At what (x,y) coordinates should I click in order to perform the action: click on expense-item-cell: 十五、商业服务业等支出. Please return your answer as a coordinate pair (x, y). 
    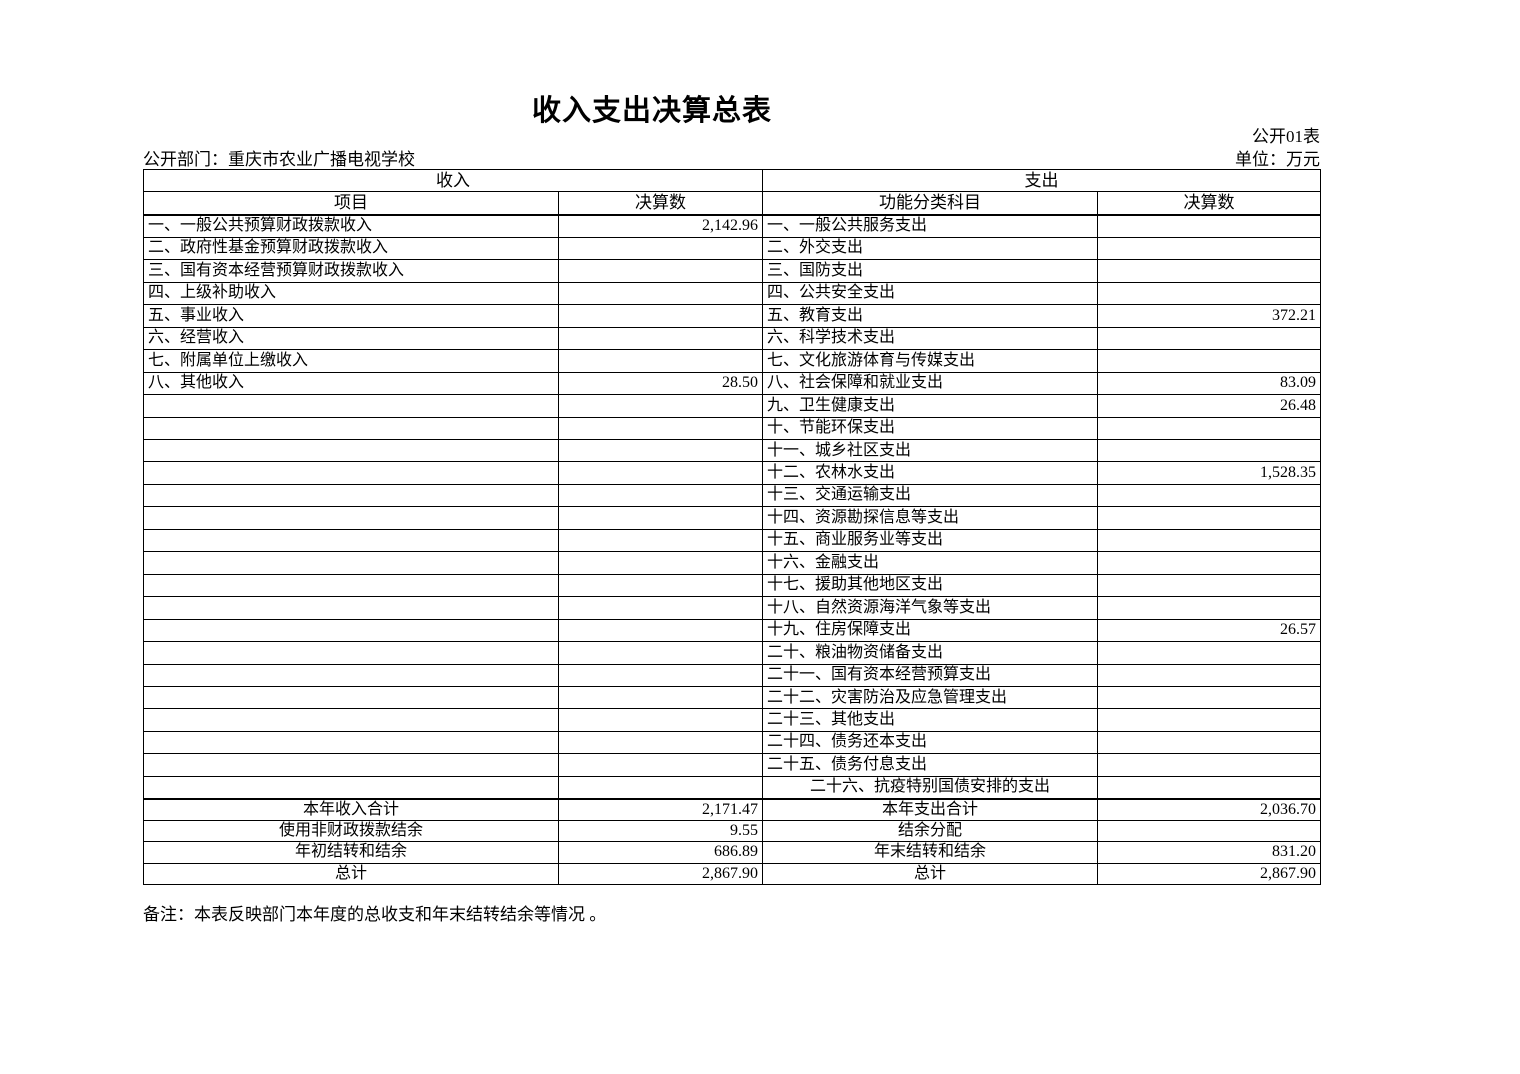
    Looking at the image, I should click on (930, 540).